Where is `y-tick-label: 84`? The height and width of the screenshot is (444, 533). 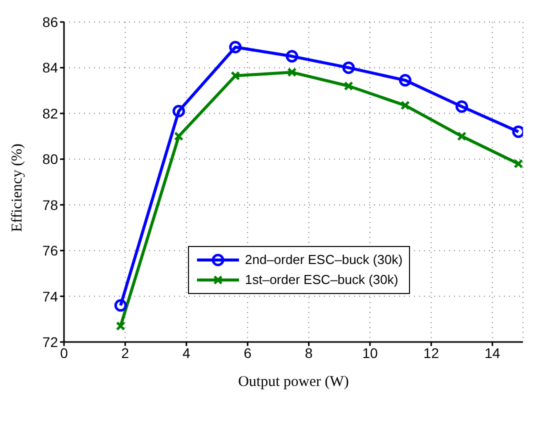
y-tick-label: 84 is located at coordinates (50, 68).